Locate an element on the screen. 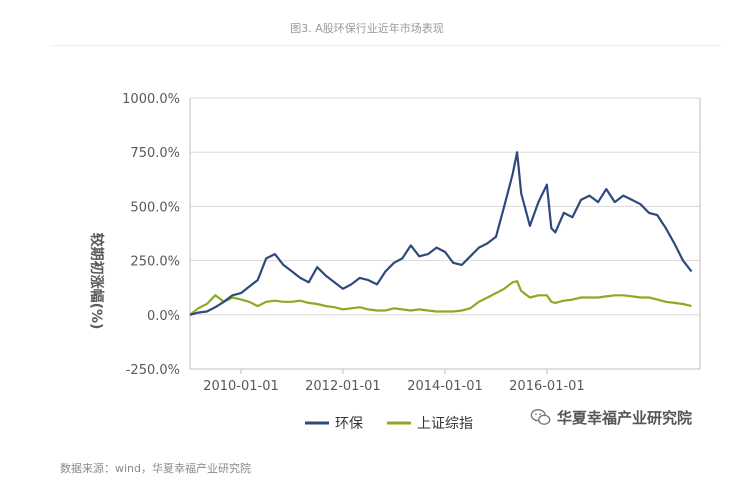 This screenshot has height=491, width=734. y-tick-label: 750.0% is located at coordinates (155, 153).